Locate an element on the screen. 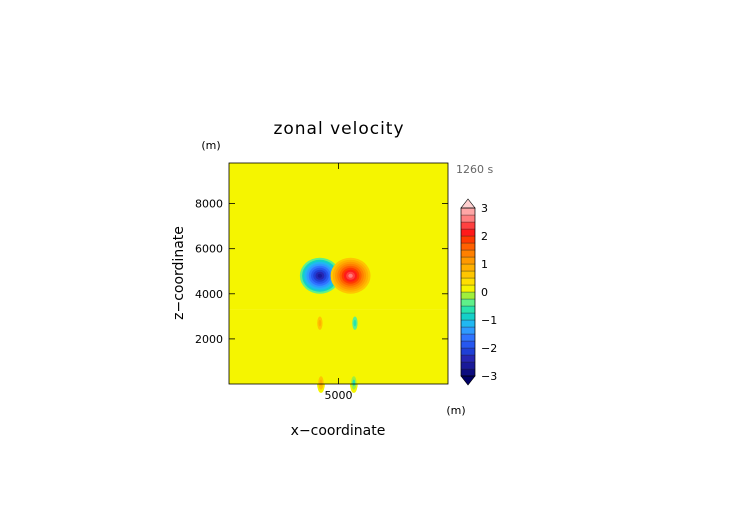 Image resolution: width=752 pixels, height=532 pixels. y-tick-label-2000: 2000 is located at coordinates (209, 339).